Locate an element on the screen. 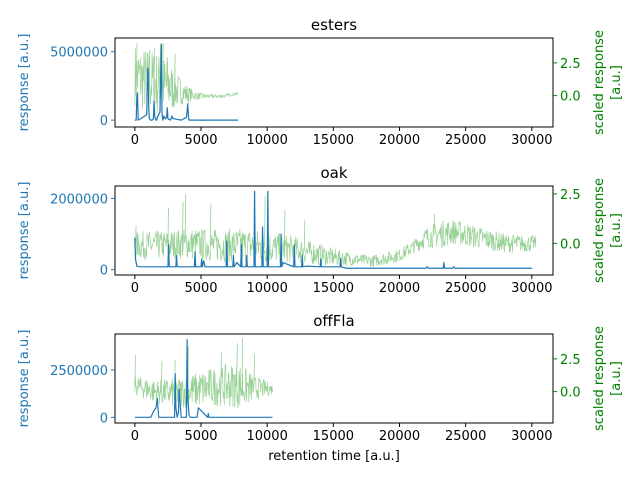  subplot-title: offFla is located at coordinates (334, 321).